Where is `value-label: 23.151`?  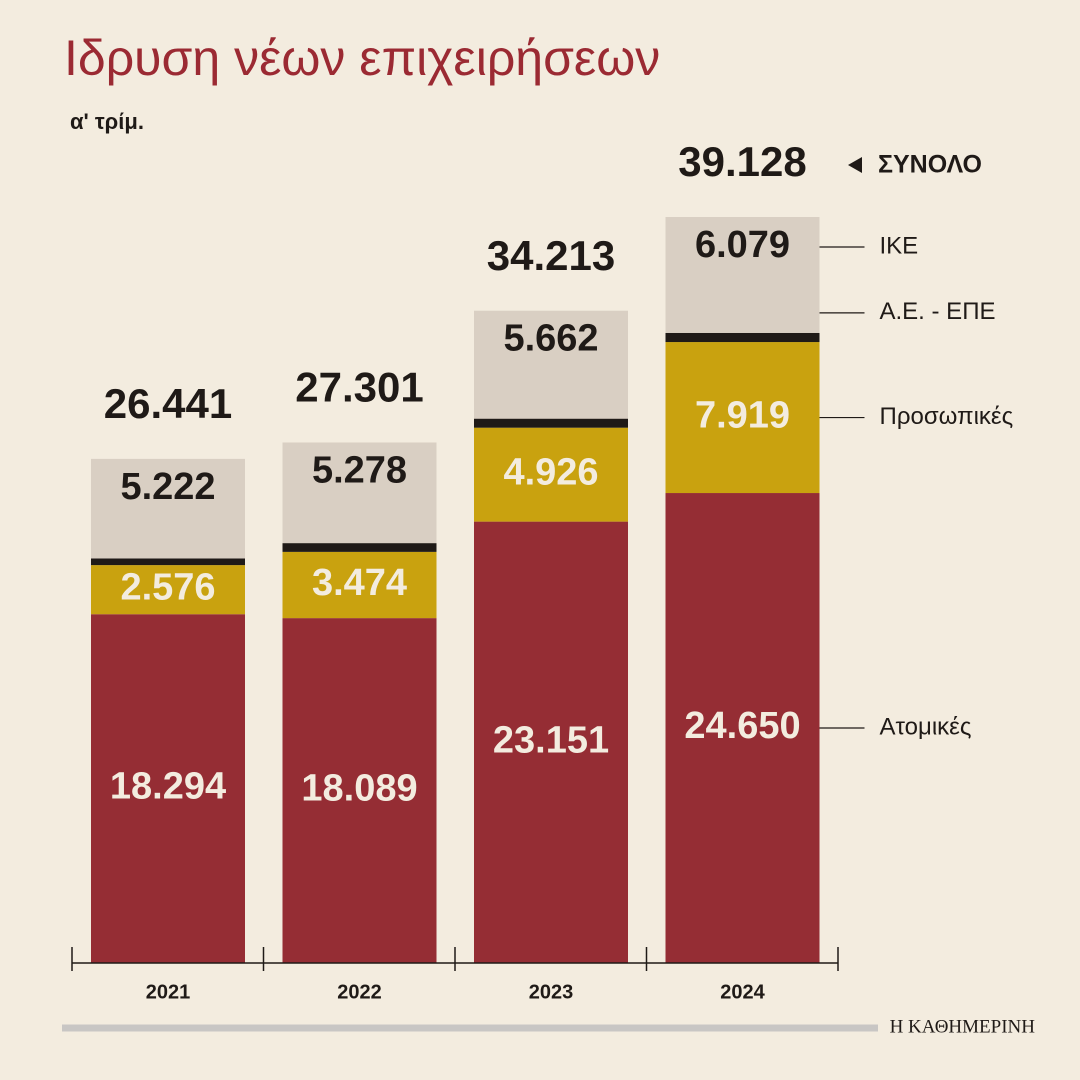
value-label: 23.151 is located at coordinates (551, 740).